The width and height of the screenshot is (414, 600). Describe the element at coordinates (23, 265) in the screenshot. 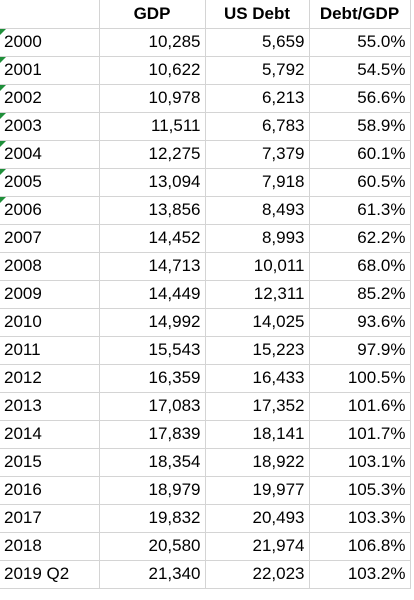

I see `cell-year-text: 2008` at that location.